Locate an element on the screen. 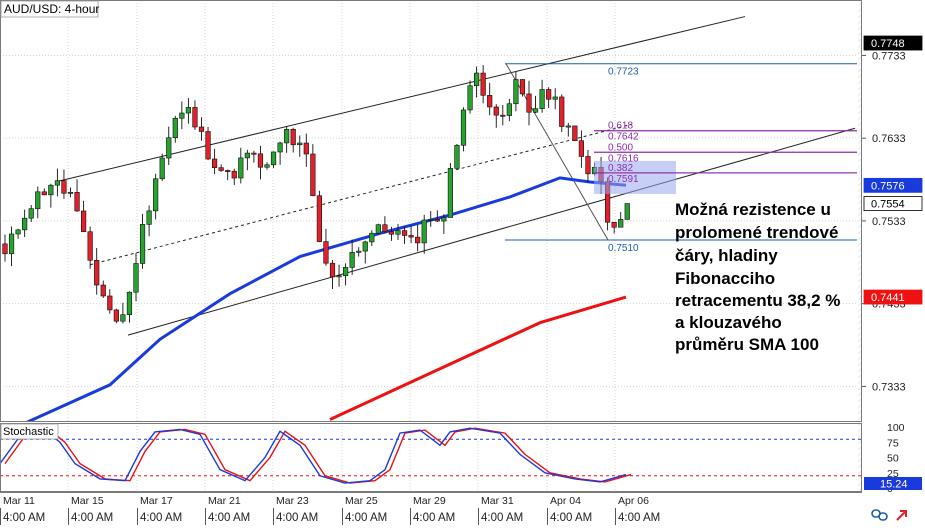 The image size is (925, 530). fib-level-label: 0.618 is located at coordinates (620, 126).